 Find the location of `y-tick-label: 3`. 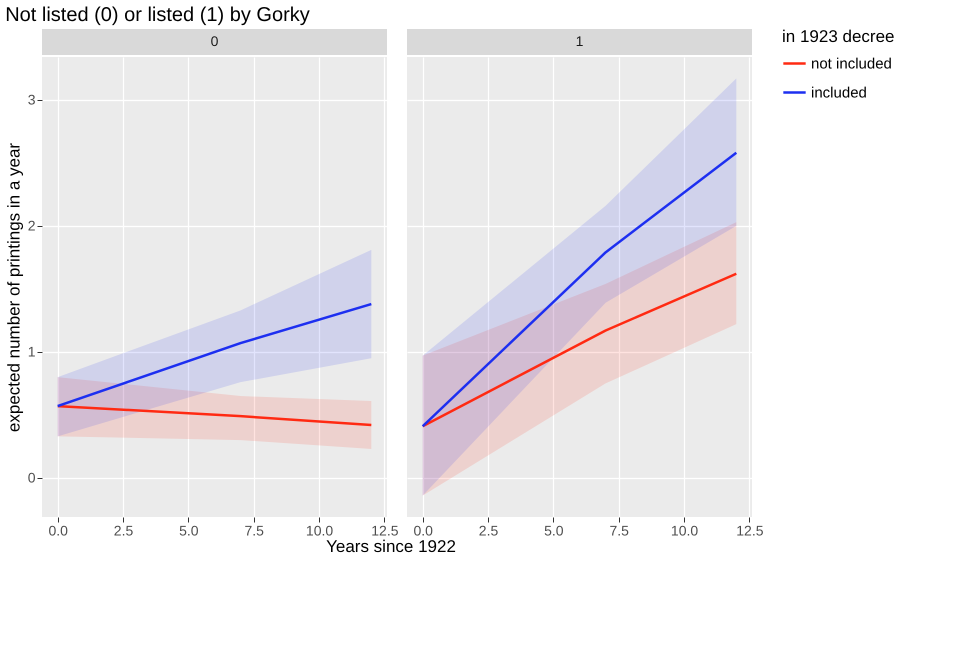

y-tick-label: 3 is located at coordinates (32, 99).